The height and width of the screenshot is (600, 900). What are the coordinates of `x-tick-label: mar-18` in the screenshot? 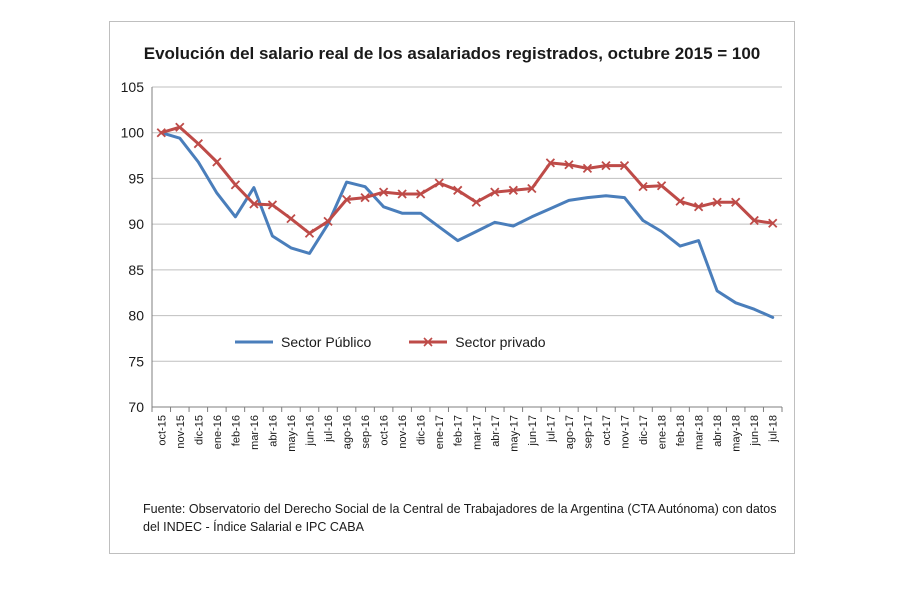 It's located at (700, 432).